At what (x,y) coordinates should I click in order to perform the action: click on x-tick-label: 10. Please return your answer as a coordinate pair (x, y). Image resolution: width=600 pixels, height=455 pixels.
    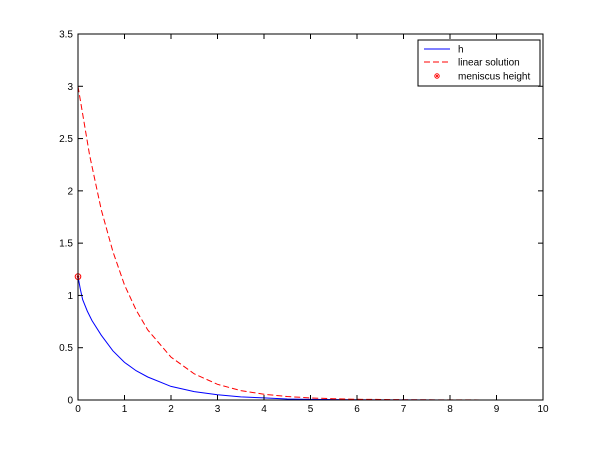
    Looking at the image, I should click on (543, 409).